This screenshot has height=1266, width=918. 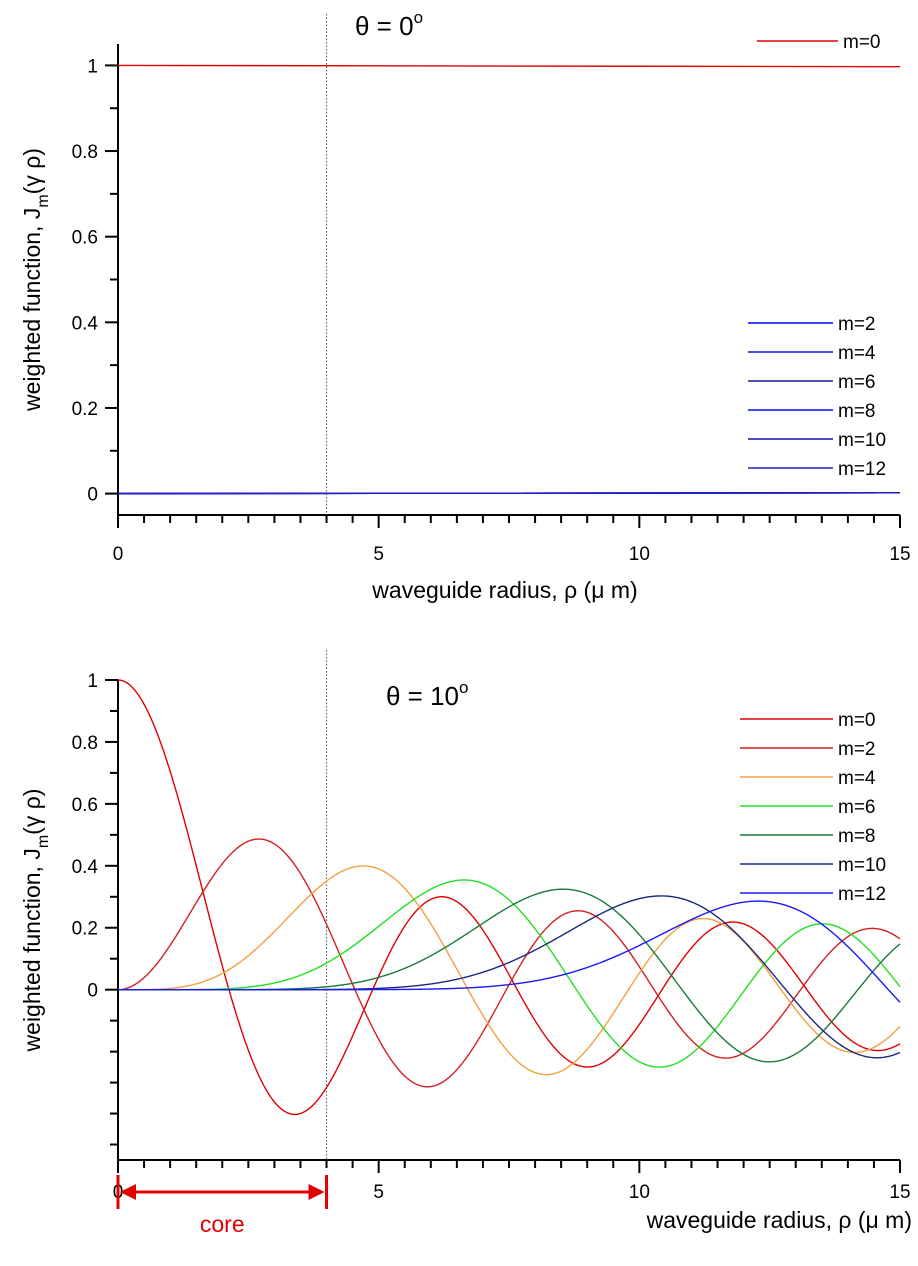 What do you see at coordinates (128, 1192) in the screenshot?
I see `core-arrowhead-left` at bounding box center [128, 1192].